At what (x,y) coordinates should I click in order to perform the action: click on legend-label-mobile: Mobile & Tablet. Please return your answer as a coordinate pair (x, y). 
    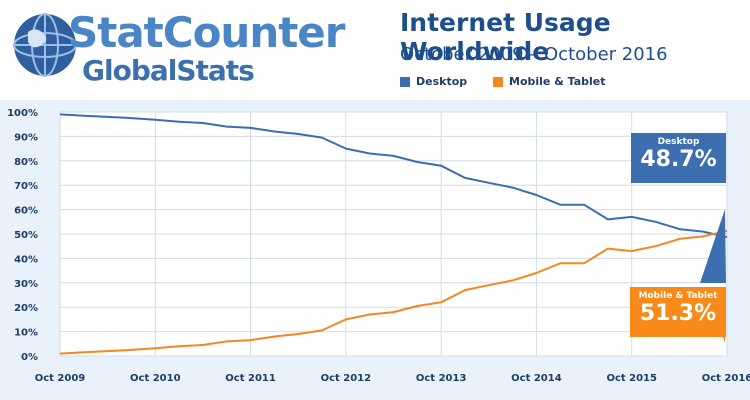
    Looking at the image, I should click on (557, 81).